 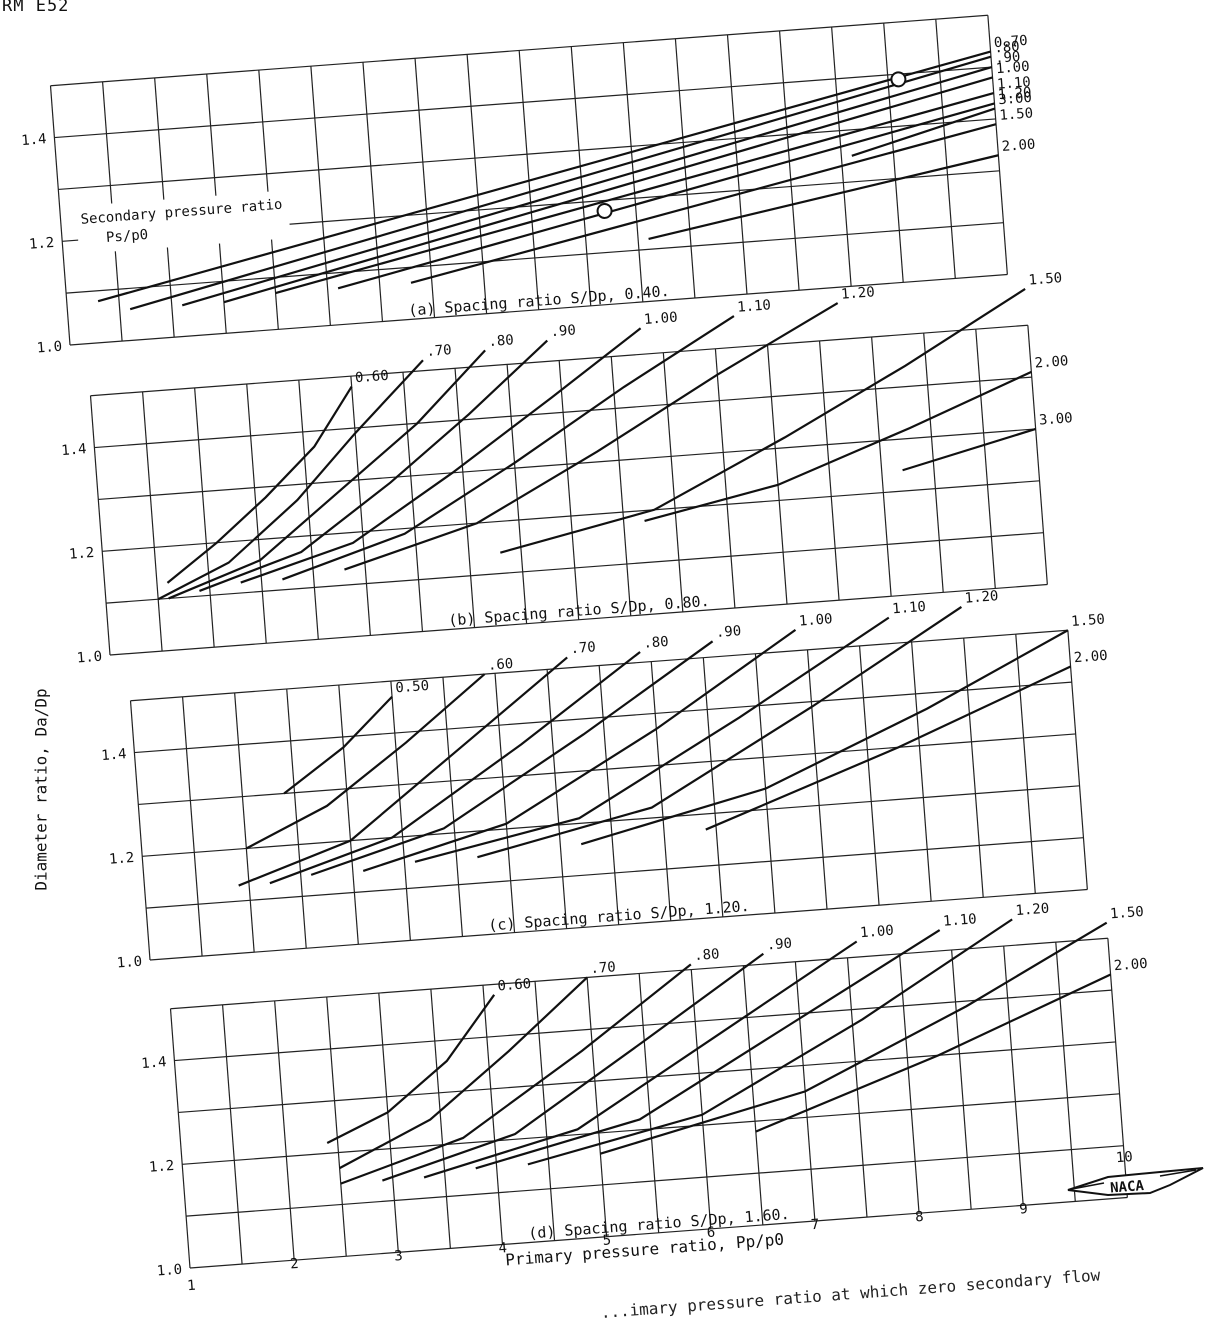 What do you see at coordinates (114, 755) in the screenshot?
I see `y-tick-label: 1.4` at bounding box center [114, 755].